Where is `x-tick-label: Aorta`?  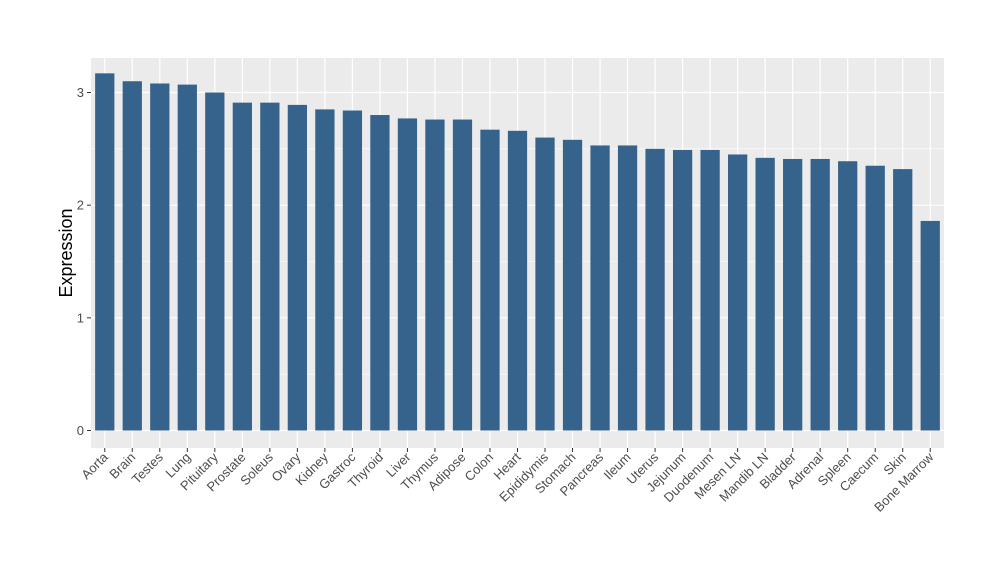
x-tick-label: Aorta is located at coordinates (94, 465).